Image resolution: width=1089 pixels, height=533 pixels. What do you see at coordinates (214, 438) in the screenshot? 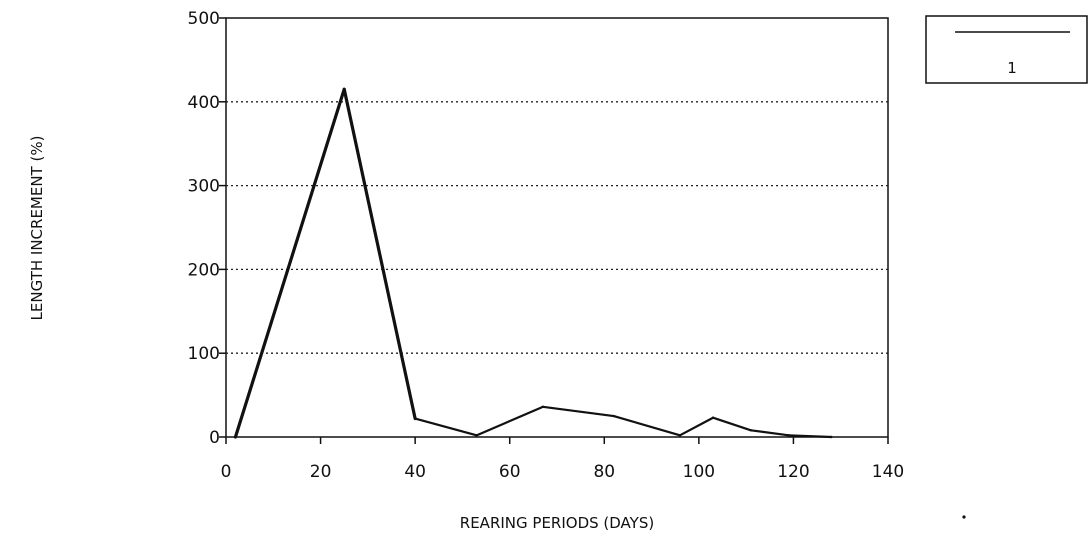
I see `y-tick-label-0: 0` at bounding box center [214, 438].